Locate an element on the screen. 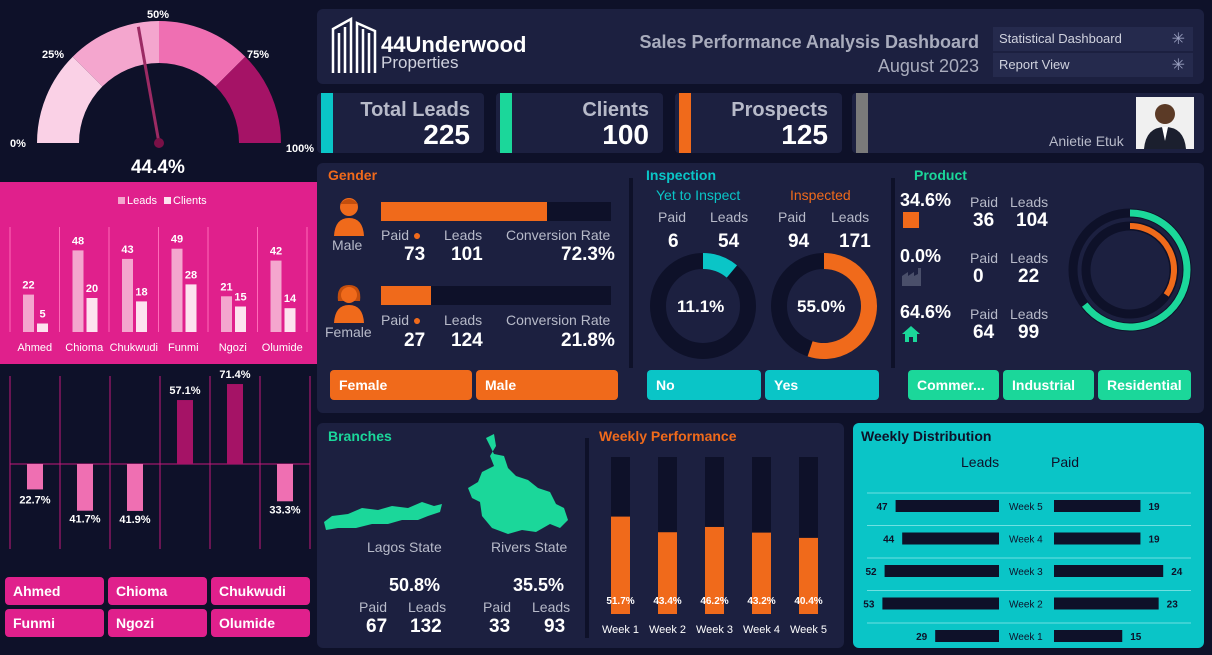 This screenshot has height=655, width=1212. insp-leads-label: Leads is located at coordinates (850, 217).